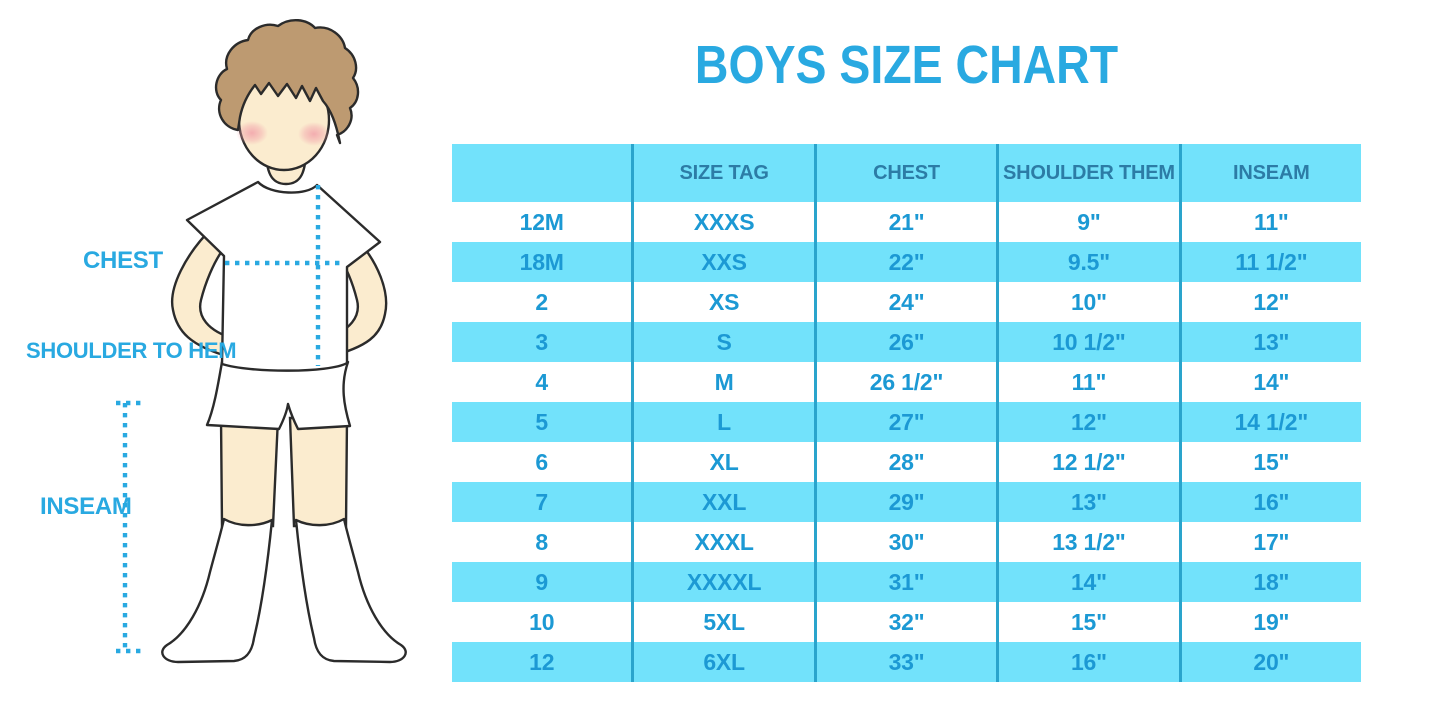  Describe the element at coordinates (725, 502) in the screenshot. I see `table-cell: XXL` at that location.